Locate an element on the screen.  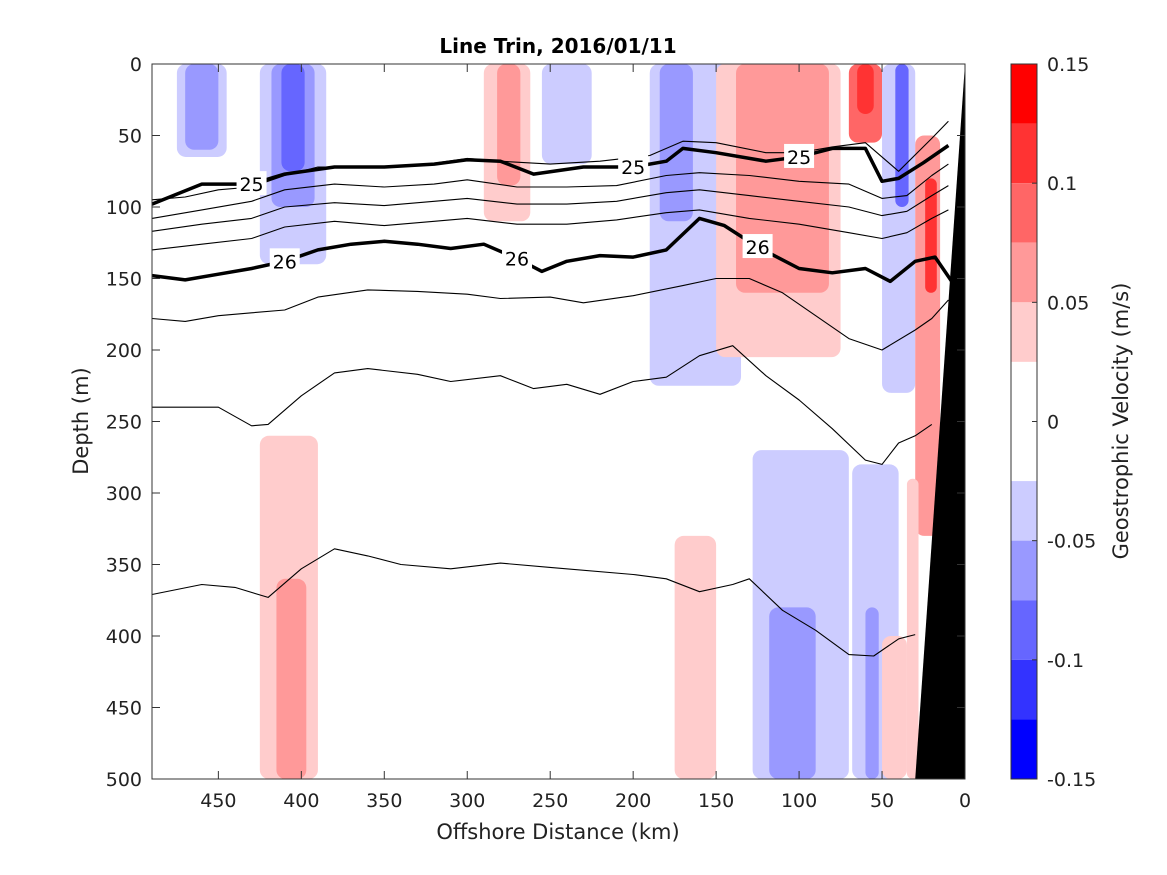
x-tick-label: 100 is located at coordinates (799, 801).